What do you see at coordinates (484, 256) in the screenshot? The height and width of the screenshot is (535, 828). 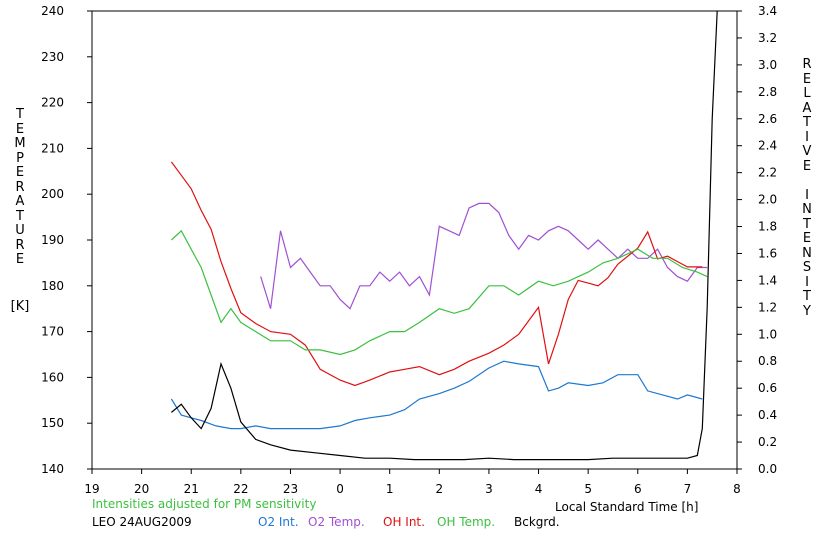 I see `series-o2-temp-line` at bounding box center [484, 256].